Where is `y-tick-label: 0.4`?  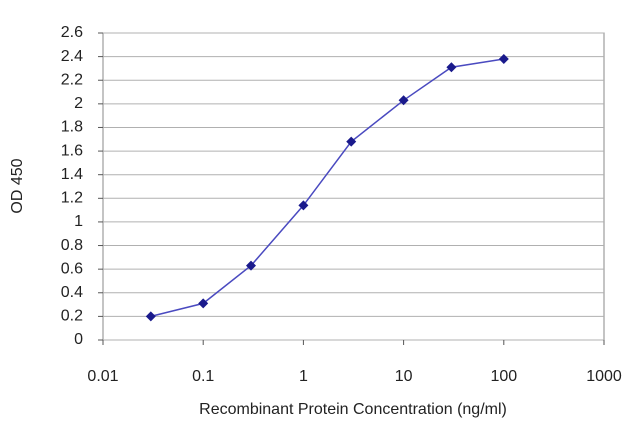 y-tick-label: 0.4 is located at coordinates (72, 292).